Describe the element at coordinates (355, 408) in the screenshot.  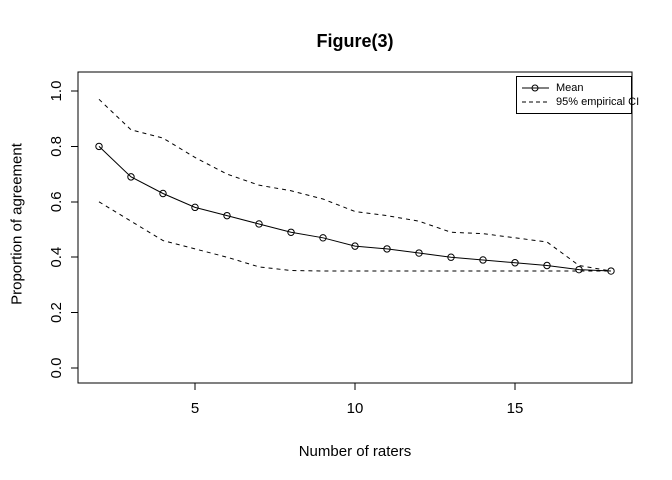
I see `x-tick-label: 10` at that location.